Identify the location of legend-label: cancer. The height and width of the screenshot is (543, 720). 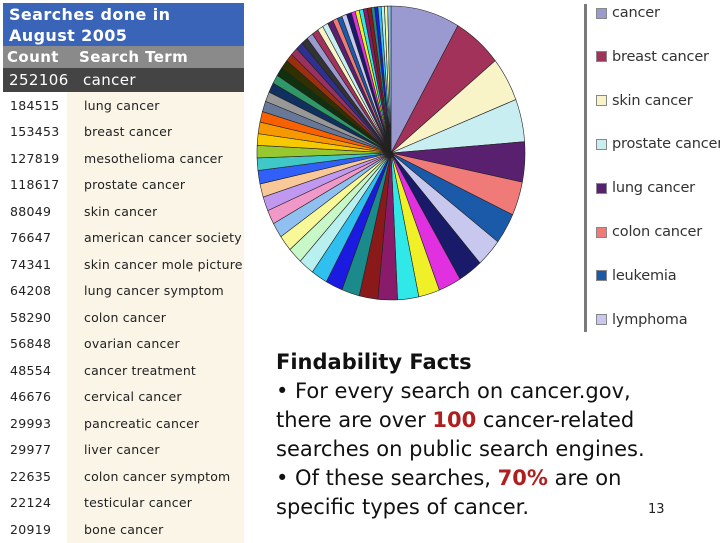
(636, 13).